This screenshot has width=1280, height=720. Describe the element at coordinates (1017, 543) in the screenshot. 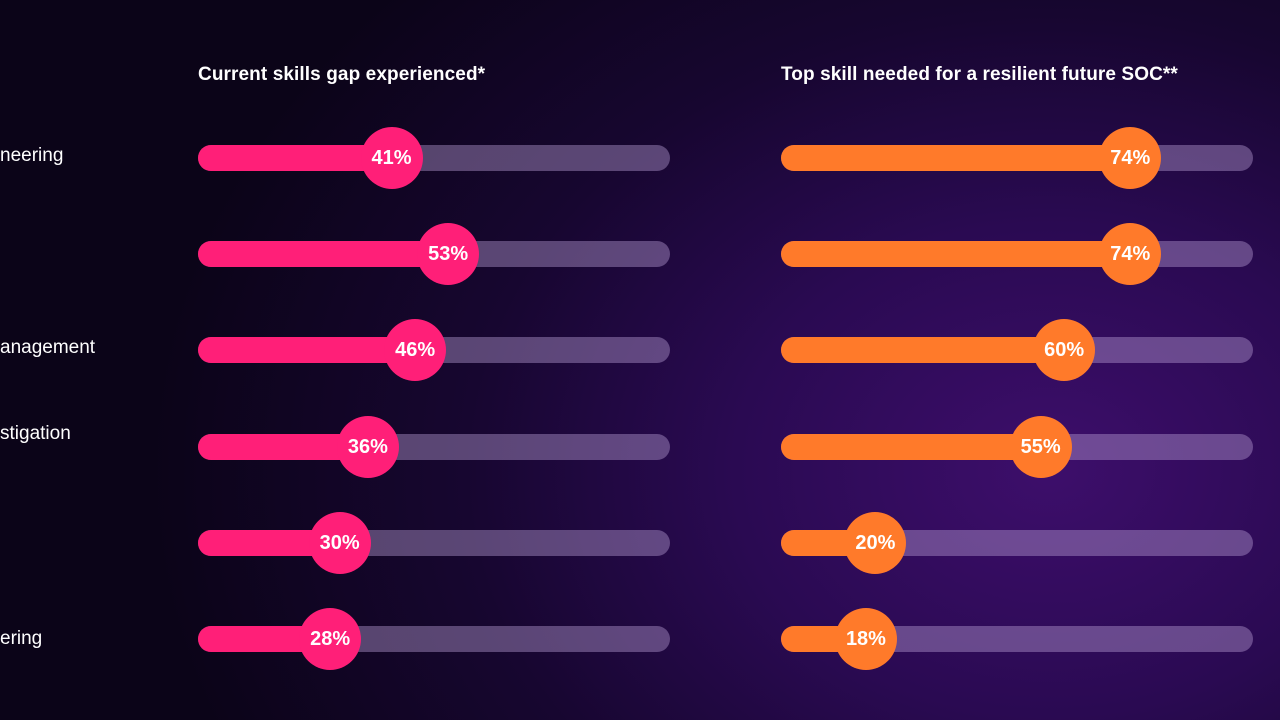

I see `right-bar-track: 20%` at that location.